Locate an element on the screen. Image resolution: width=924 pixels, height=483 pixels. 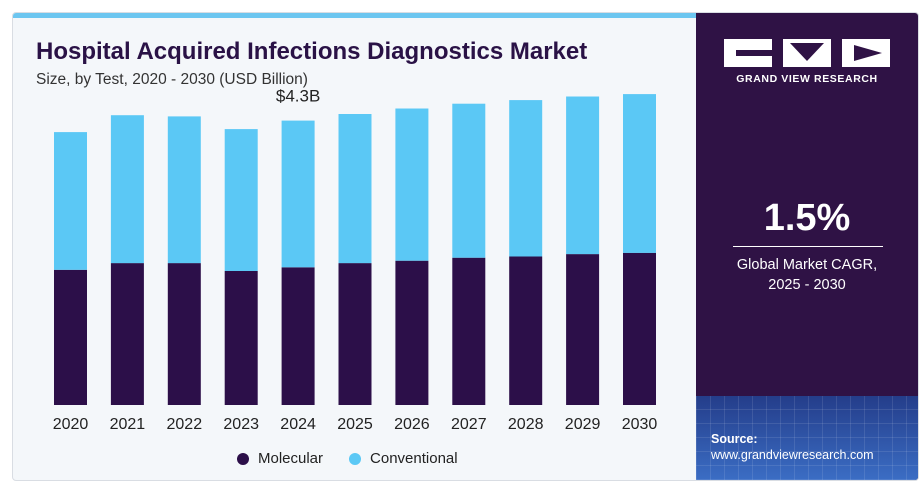
bar-conventional-2029 is located at coordinates (583, 175).